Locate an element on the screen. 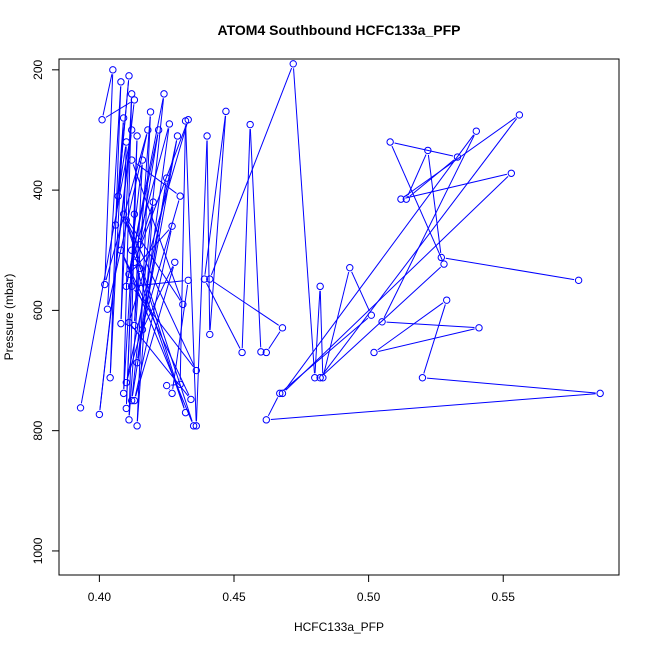  y-tick-label: 400 is located at coordinates (38, 190).